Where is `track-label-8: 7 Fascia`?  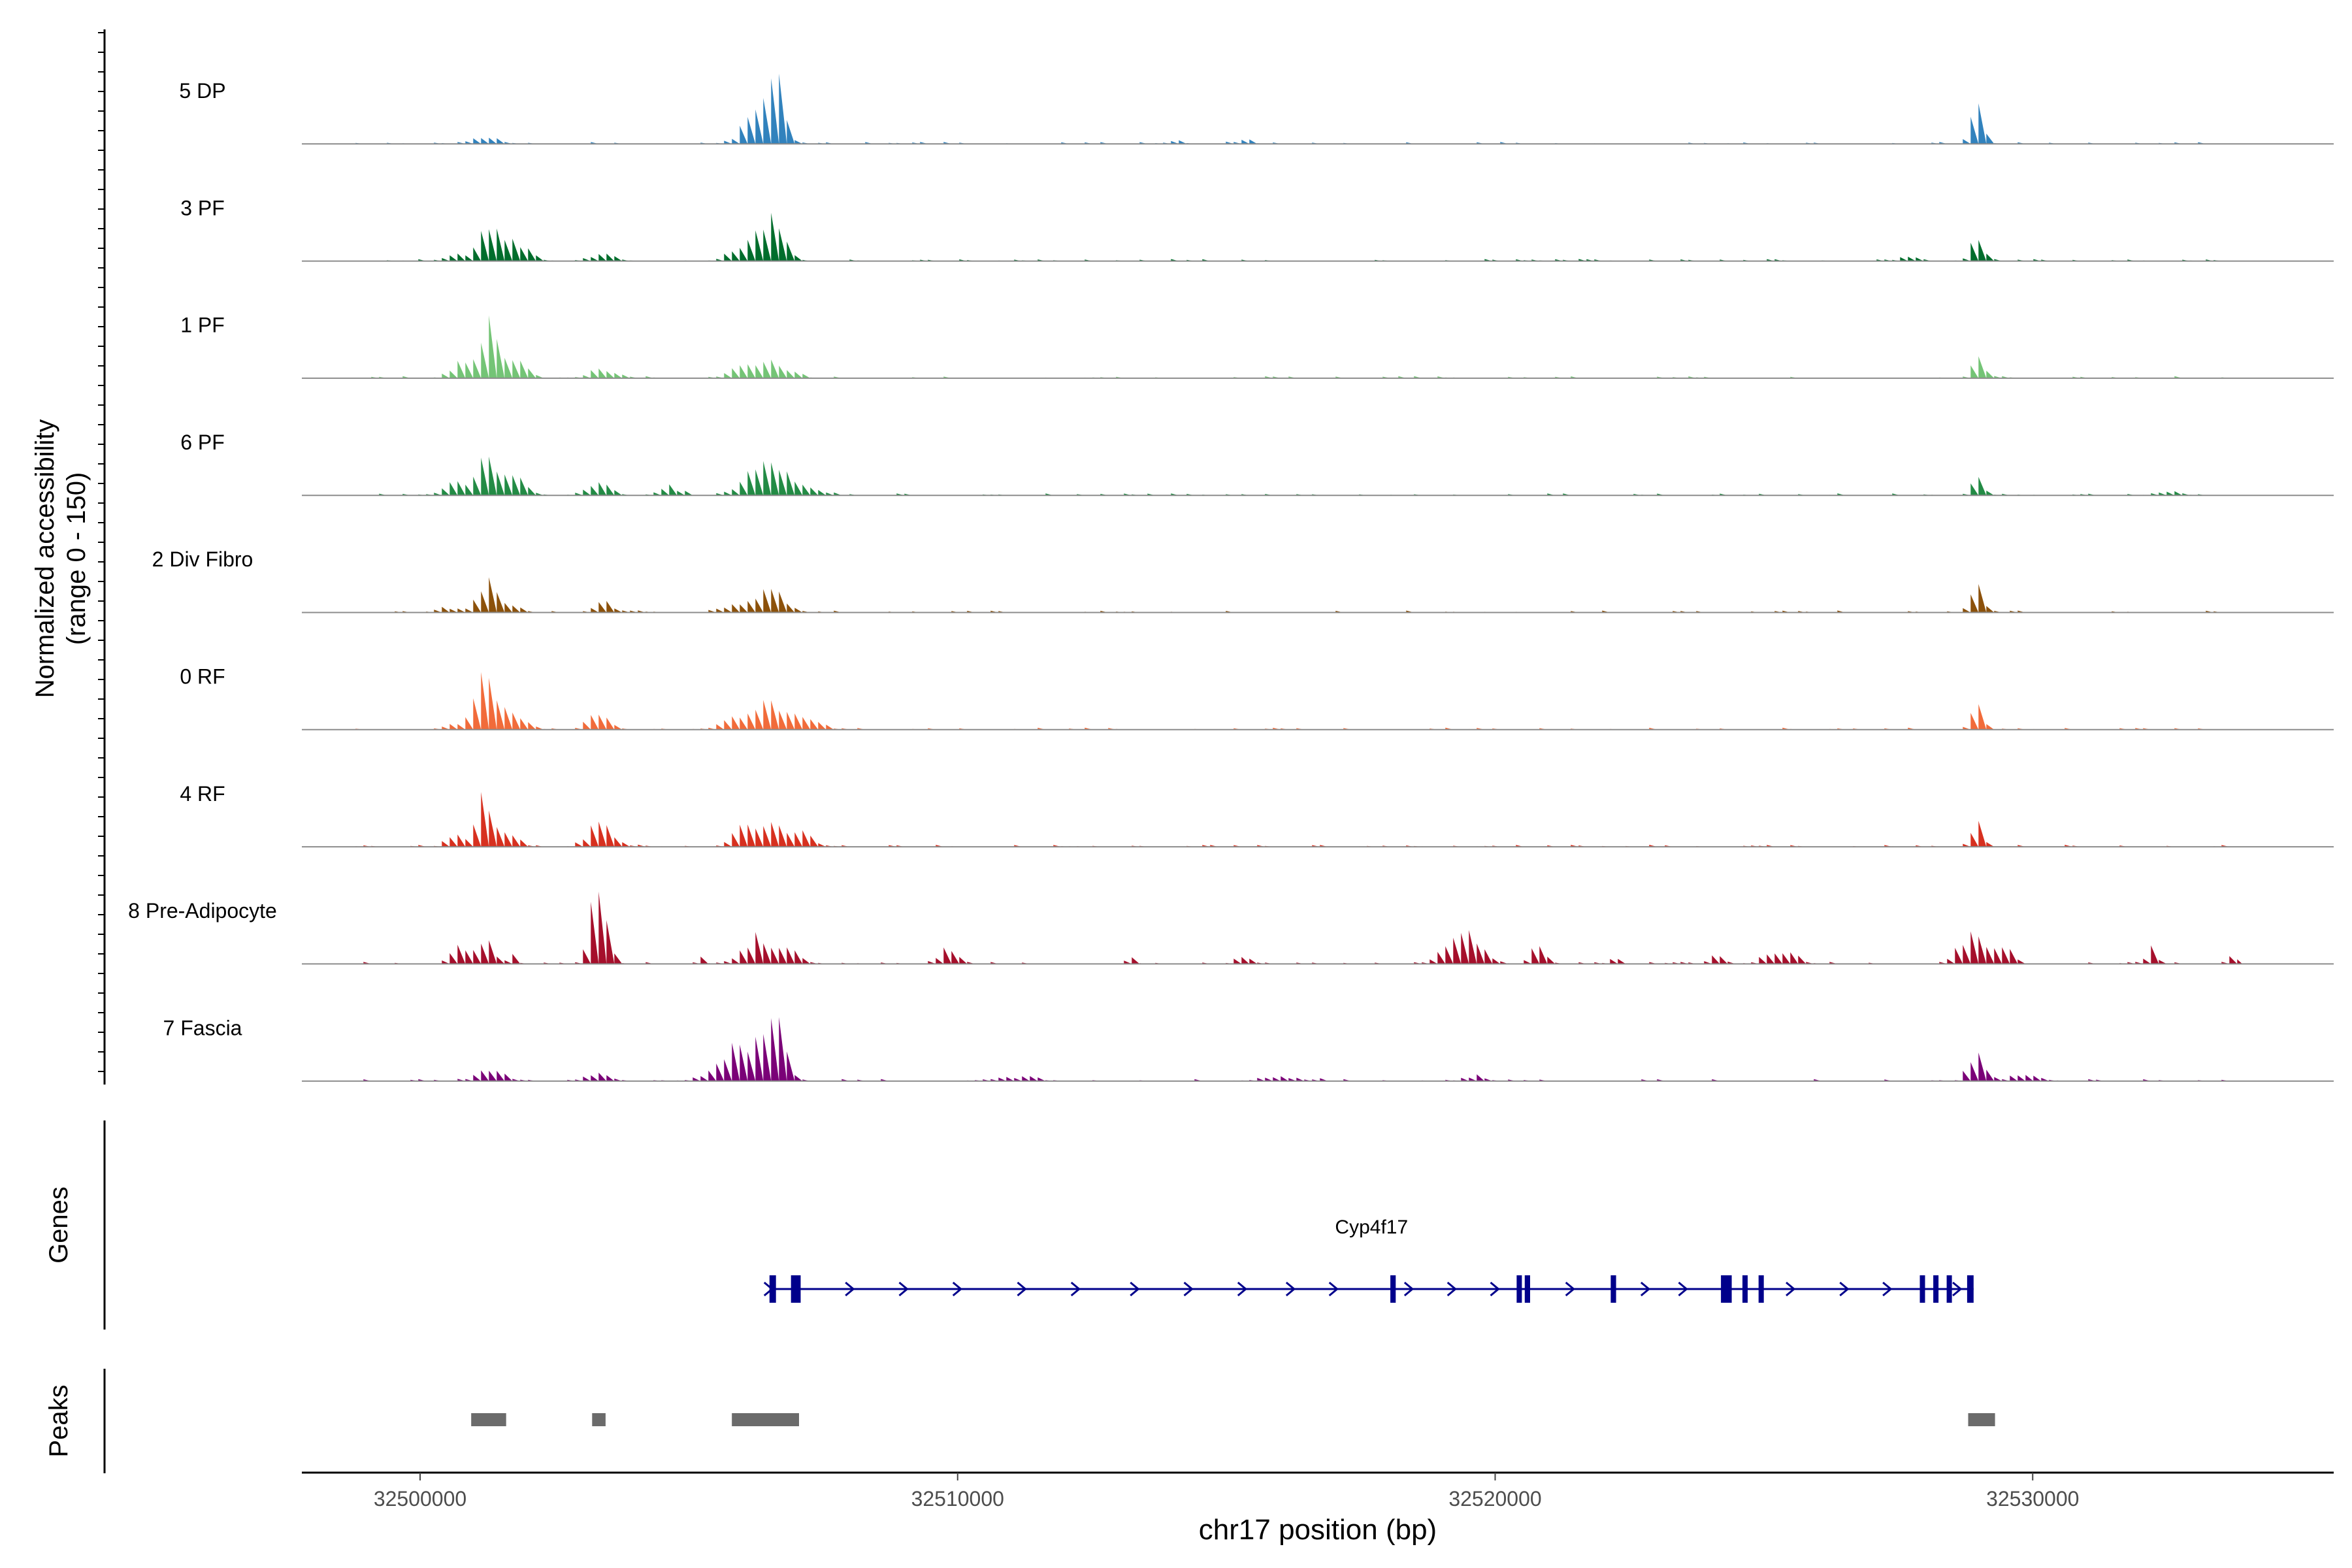
track-label-8: 7 Fascia is located at coordinates (202, 1027).